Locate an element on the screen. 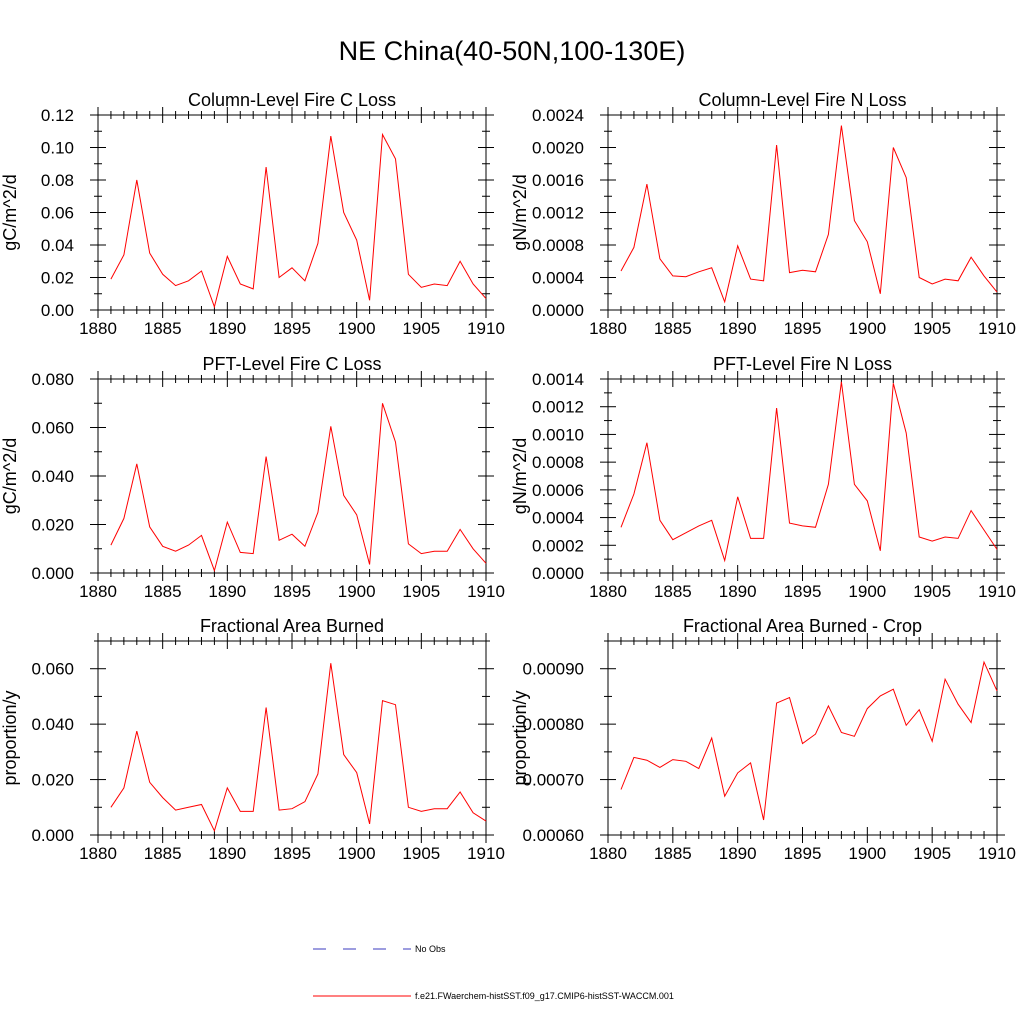 Image resolution: width=1024 pixels, height=1024 pixels. y-tick-label: 0.0024 is located at coordinates (558, 115).